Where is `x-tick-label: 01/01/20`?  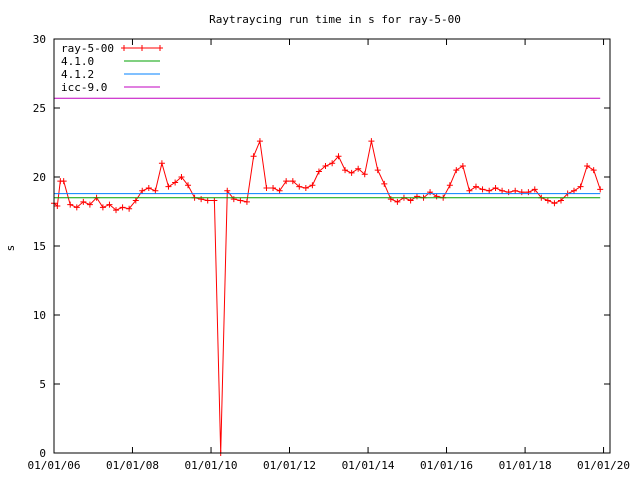 x-tick-label: 01/01/20 is located at coordinates (603, 465).